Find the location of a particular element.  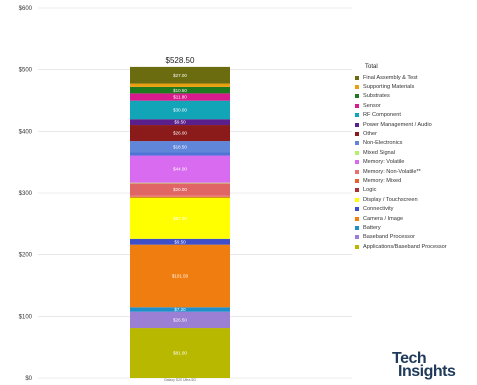

segment-value-label: $10.50 is located at coordinates (180, 90).